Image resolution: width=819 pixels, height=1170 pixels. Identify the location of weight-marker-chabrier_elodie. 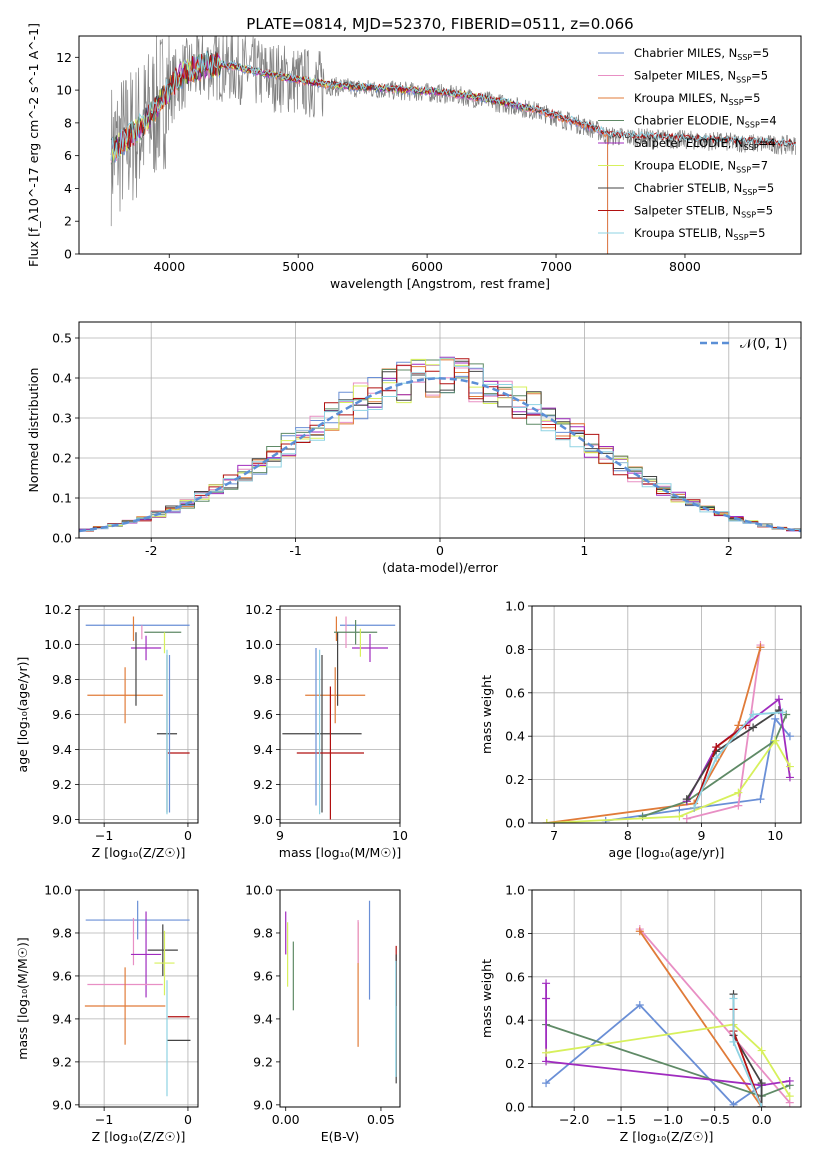
(786, 714).